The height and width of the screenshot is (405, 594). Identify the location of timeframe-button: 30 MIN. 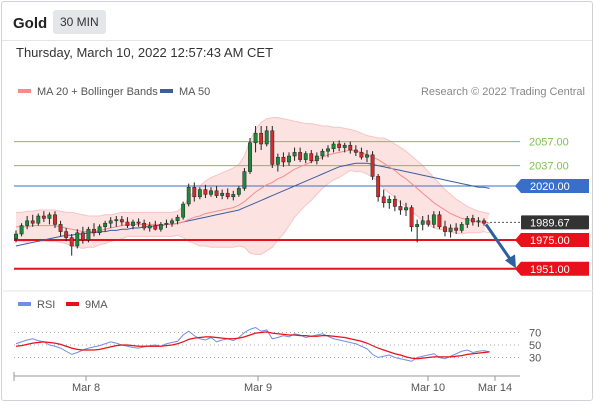
(79, 22).